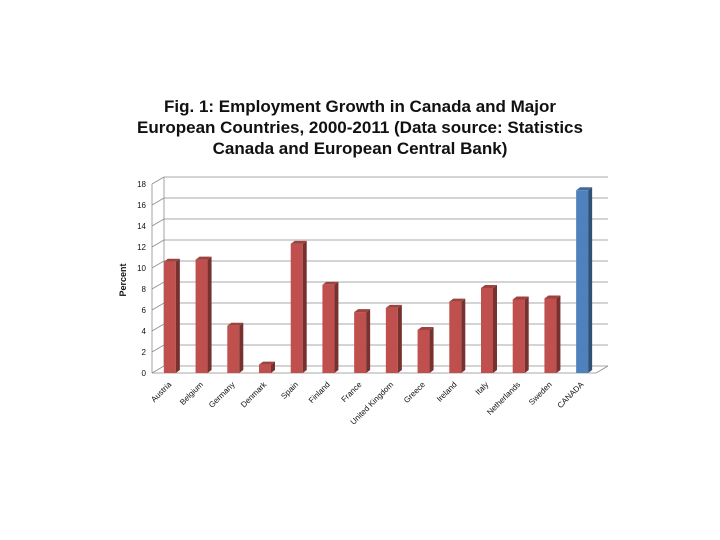  Describe the element at coordinates (447, 392) in the screenshot. I see `x-tick-label: Ireland` at that location.